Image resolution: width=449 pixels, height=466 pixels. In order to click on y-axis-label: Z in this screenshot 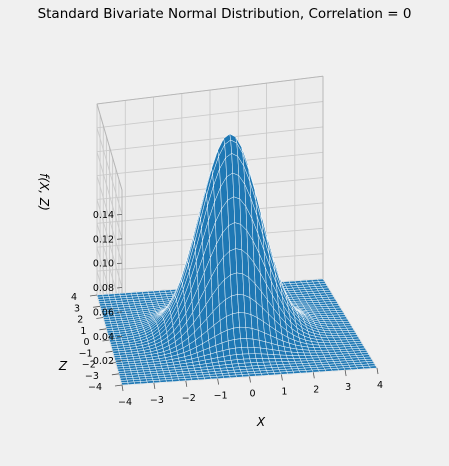, I will do `click(63, 366)`.